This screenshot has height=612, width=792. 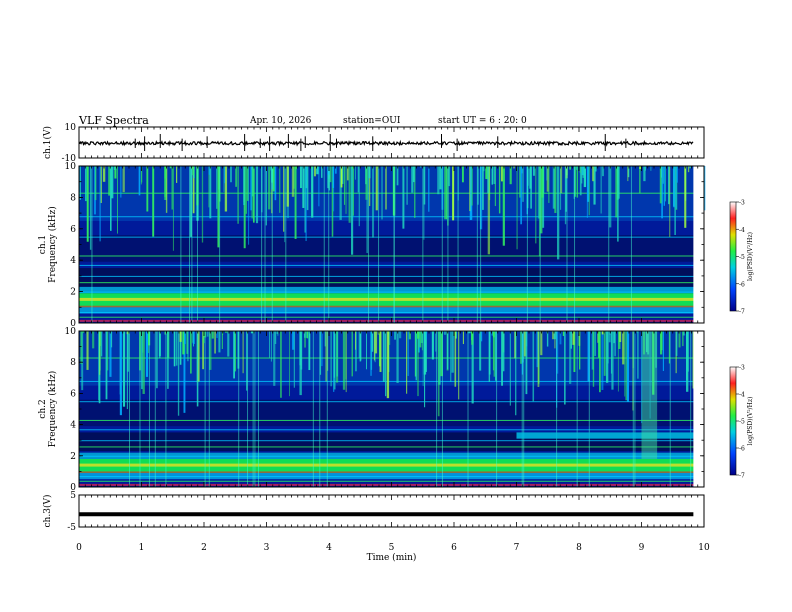 What do you see at coordinates (281, 121) in the screenshot?
I see `date-label: Apr. 10, 2026` at bounding box center [281, 121].